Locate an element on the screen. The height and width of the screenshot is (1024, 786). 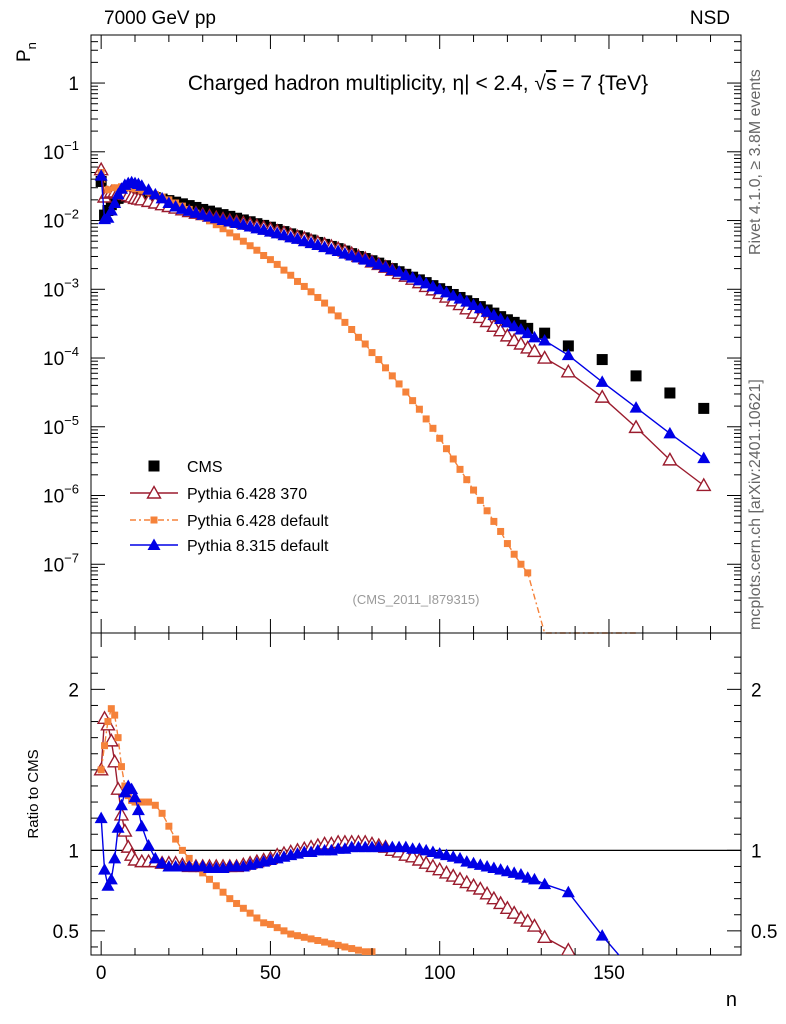
y-tick-label: 10⁻¹ is located at coordinates (61, 151).